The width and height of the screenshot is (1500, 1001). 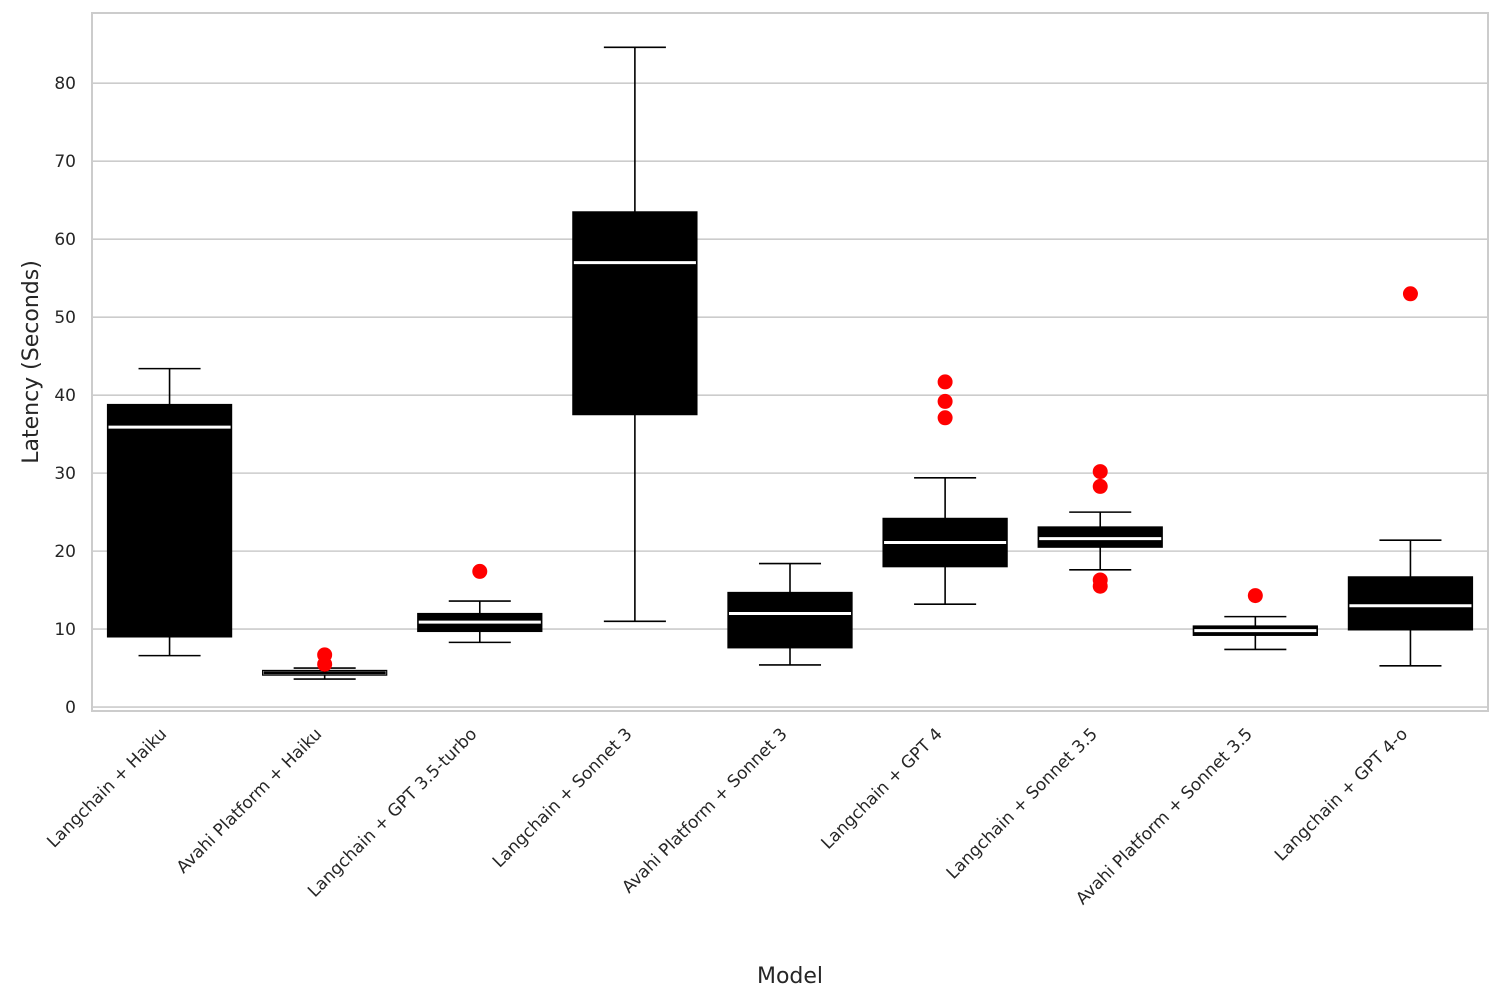 I want to click on y-tick-label: 60, so click(x=65, y=240).